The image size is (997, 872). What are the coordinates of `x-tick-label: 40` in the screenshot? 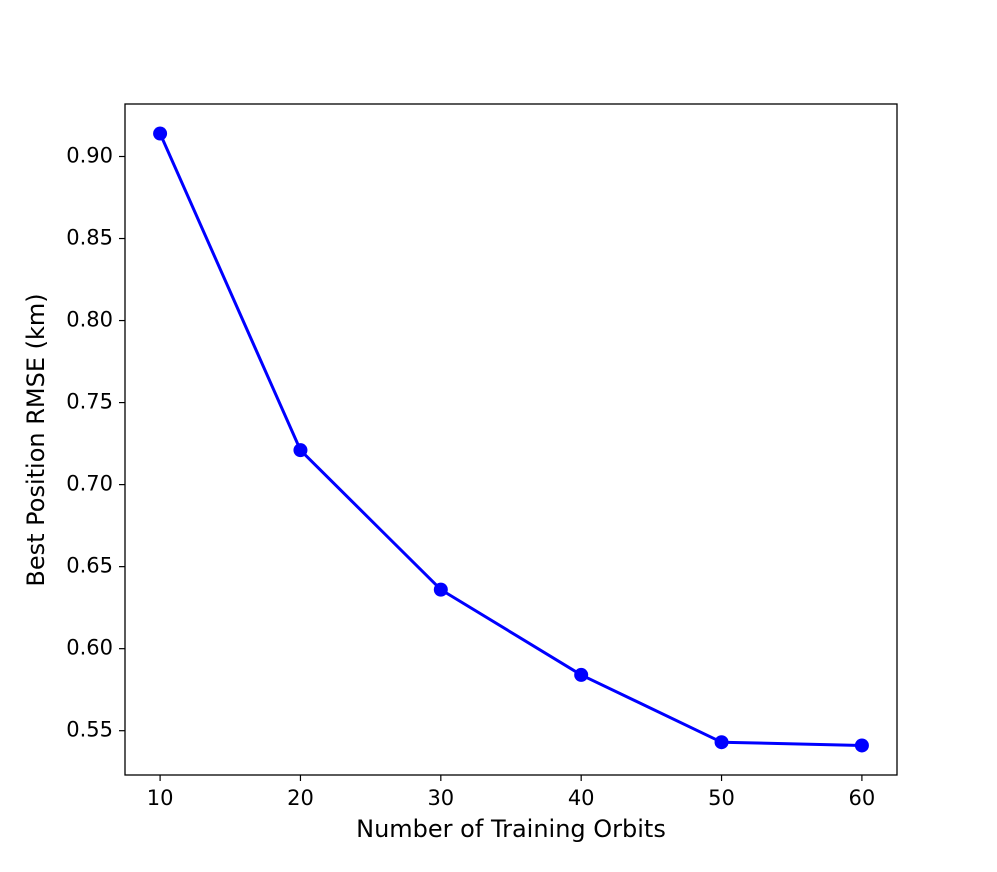 It's located at (581, 798).